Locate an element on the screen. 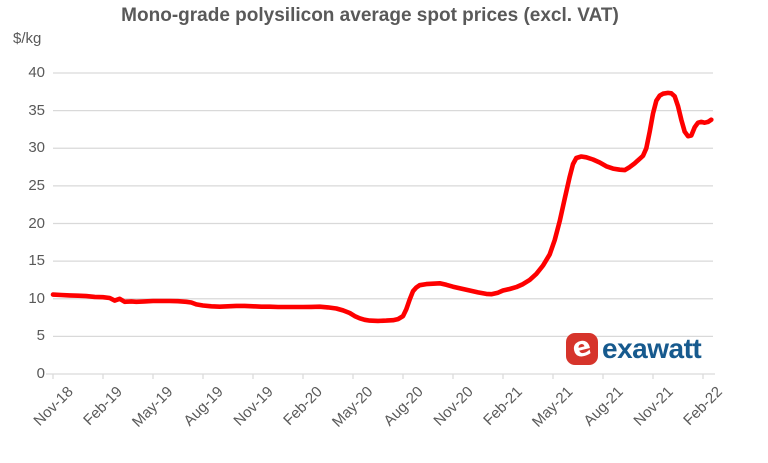 The height and width of the screenshot is (463, 768). y-tick-label-20: 20 is located at coordinates (36, 223).